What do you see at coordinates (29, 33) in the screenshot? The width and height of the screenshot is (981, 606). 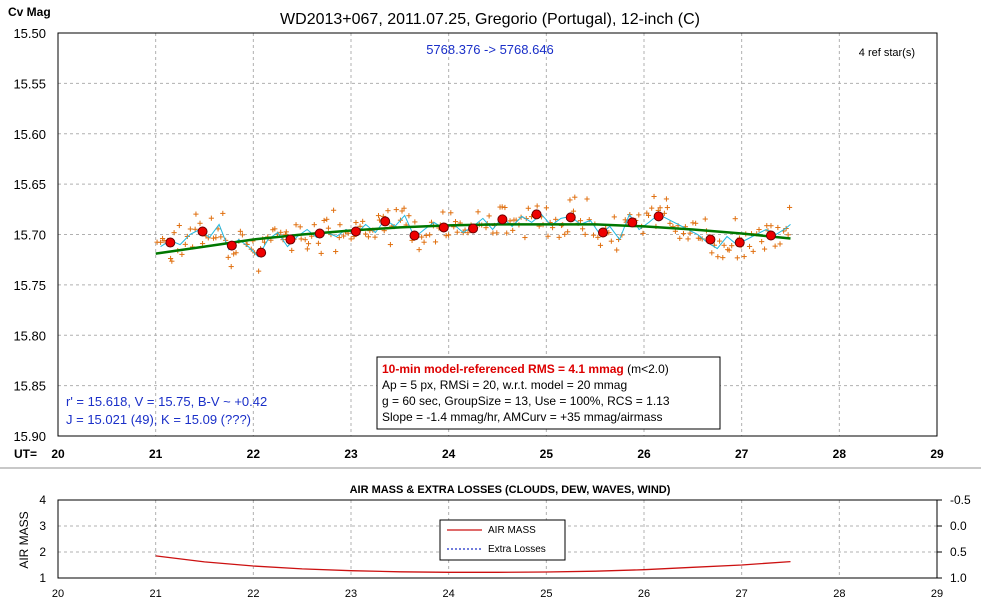 I see `main-y-tick: 15.50` at bounding box center [29, 33].